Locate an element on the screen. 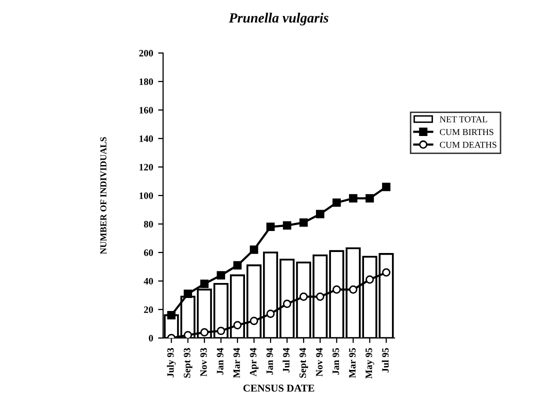 The image size is (551, 400). y-tick-label: 160 is located at coordinates (147, 110).